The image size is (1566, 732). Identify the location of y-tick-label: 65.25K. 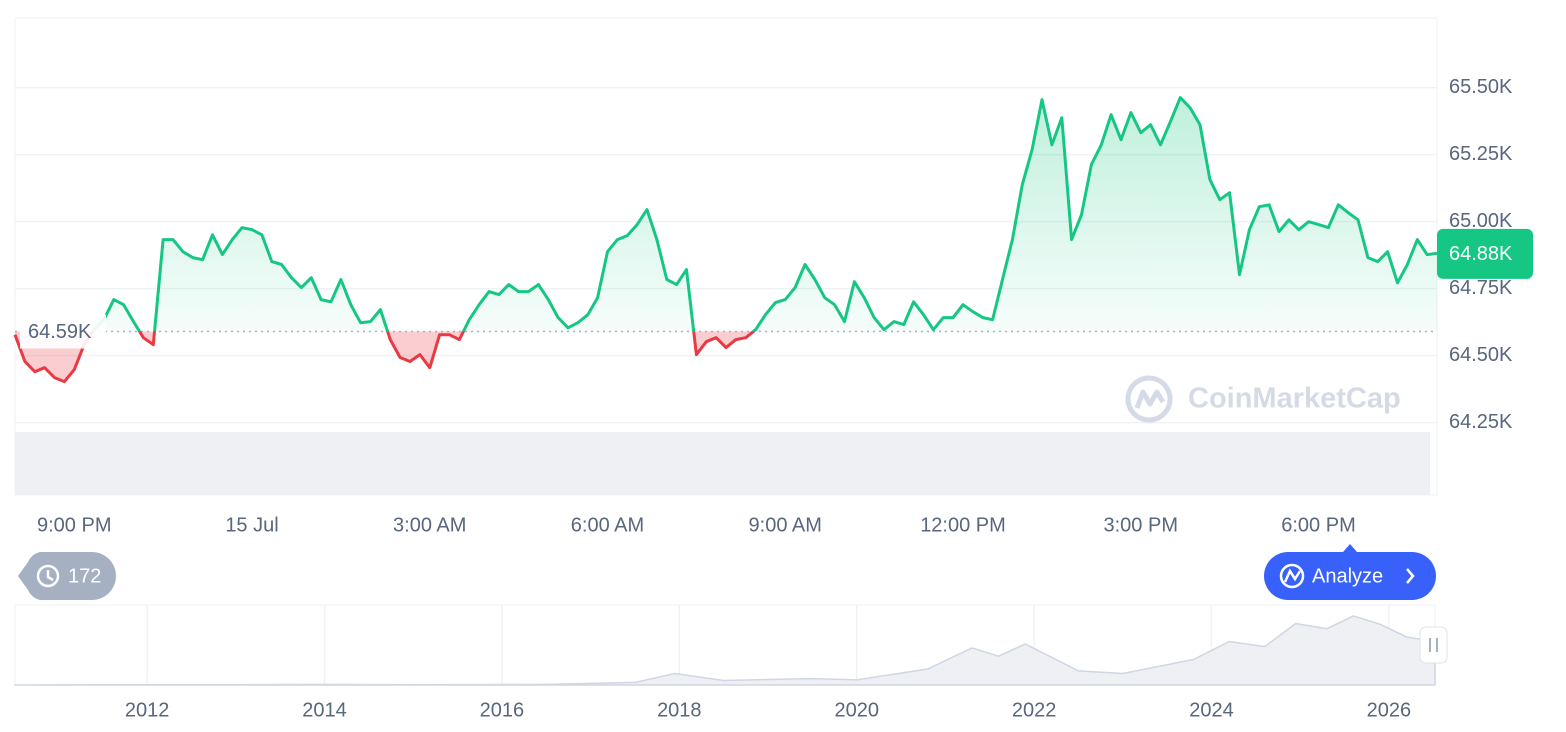
(1481, 154).